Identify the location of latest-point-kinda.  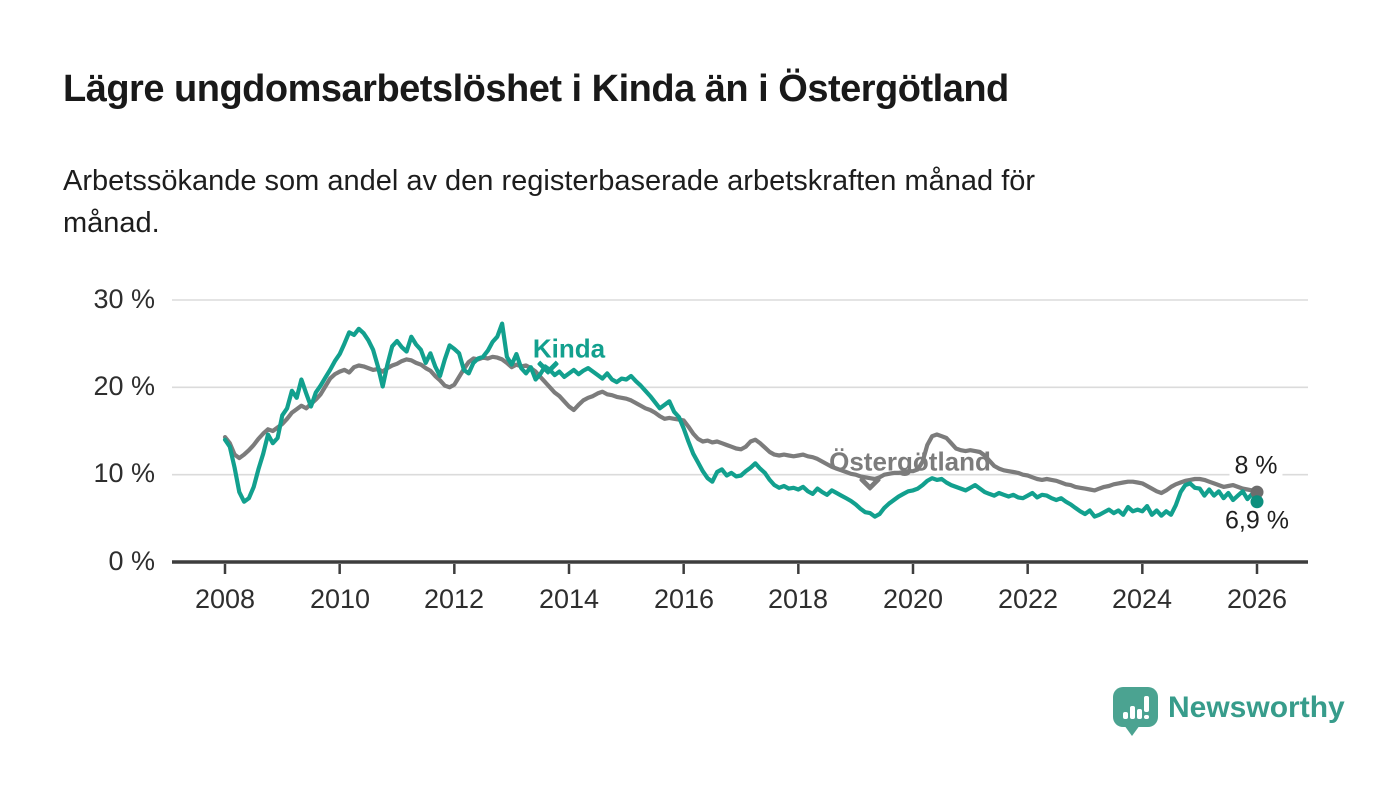
(1257, 502).